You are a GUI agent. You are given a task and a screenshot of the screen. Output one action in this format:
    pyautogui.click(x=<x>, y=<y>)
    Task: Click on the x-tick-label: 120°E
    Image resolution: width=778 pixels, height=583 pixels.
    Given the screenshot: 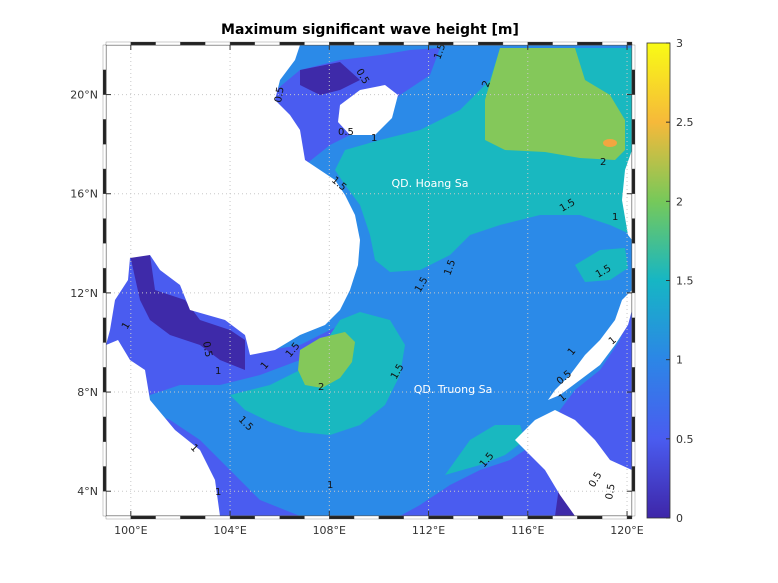 What is the action you would take?
    pyautogui.click(x=626, y=530)
    